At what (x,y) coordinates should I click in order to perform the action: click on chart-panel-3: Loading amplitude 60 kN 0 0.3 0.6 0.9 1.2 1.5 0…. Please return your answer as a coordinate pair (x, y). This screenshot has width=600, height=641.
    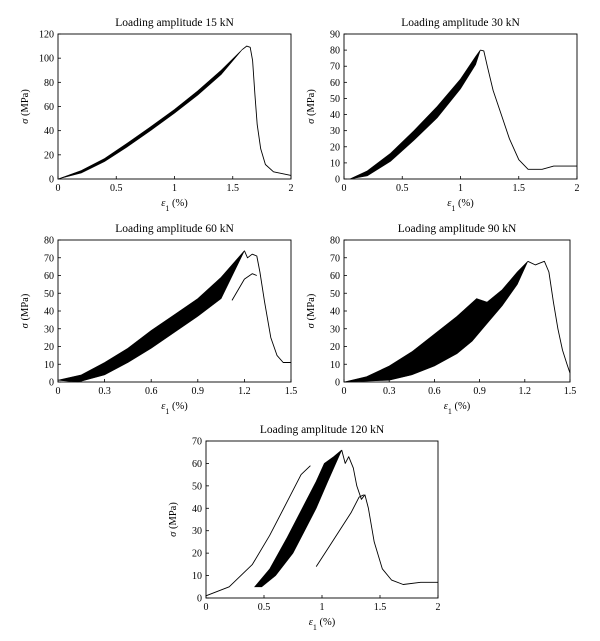
    Looking at the image, I should click on (158, 319).